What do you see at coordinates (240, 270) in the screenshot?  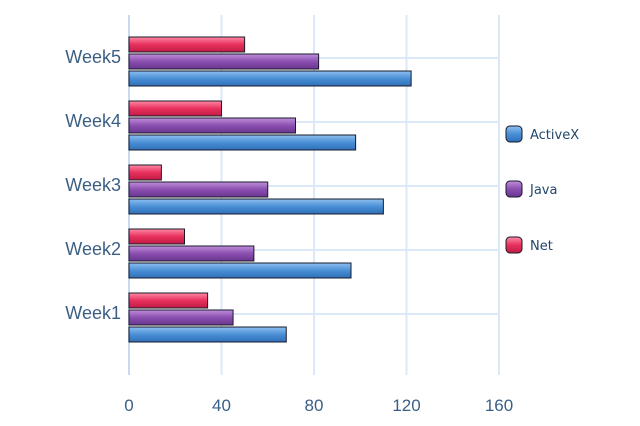 I see `bar-activex-week2` at bounding box center [240, 270].